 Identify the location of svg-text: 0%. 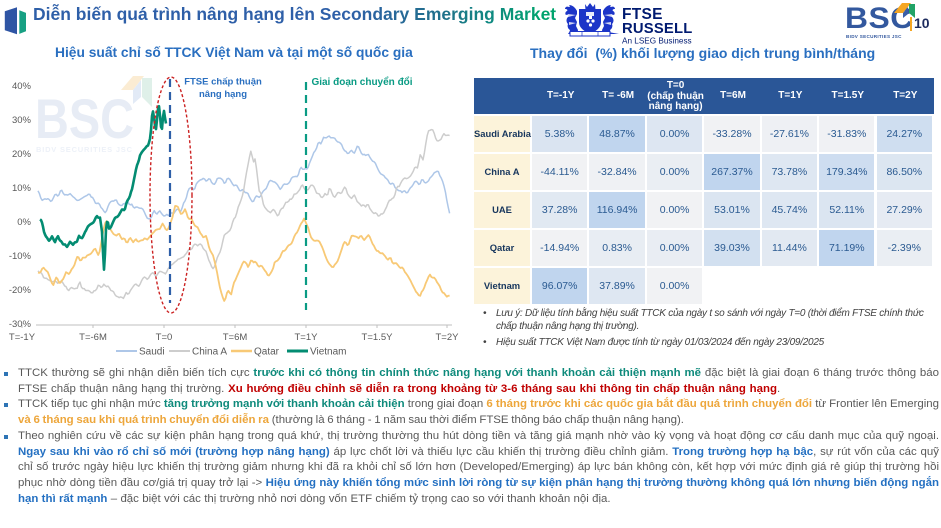
(24, 222).